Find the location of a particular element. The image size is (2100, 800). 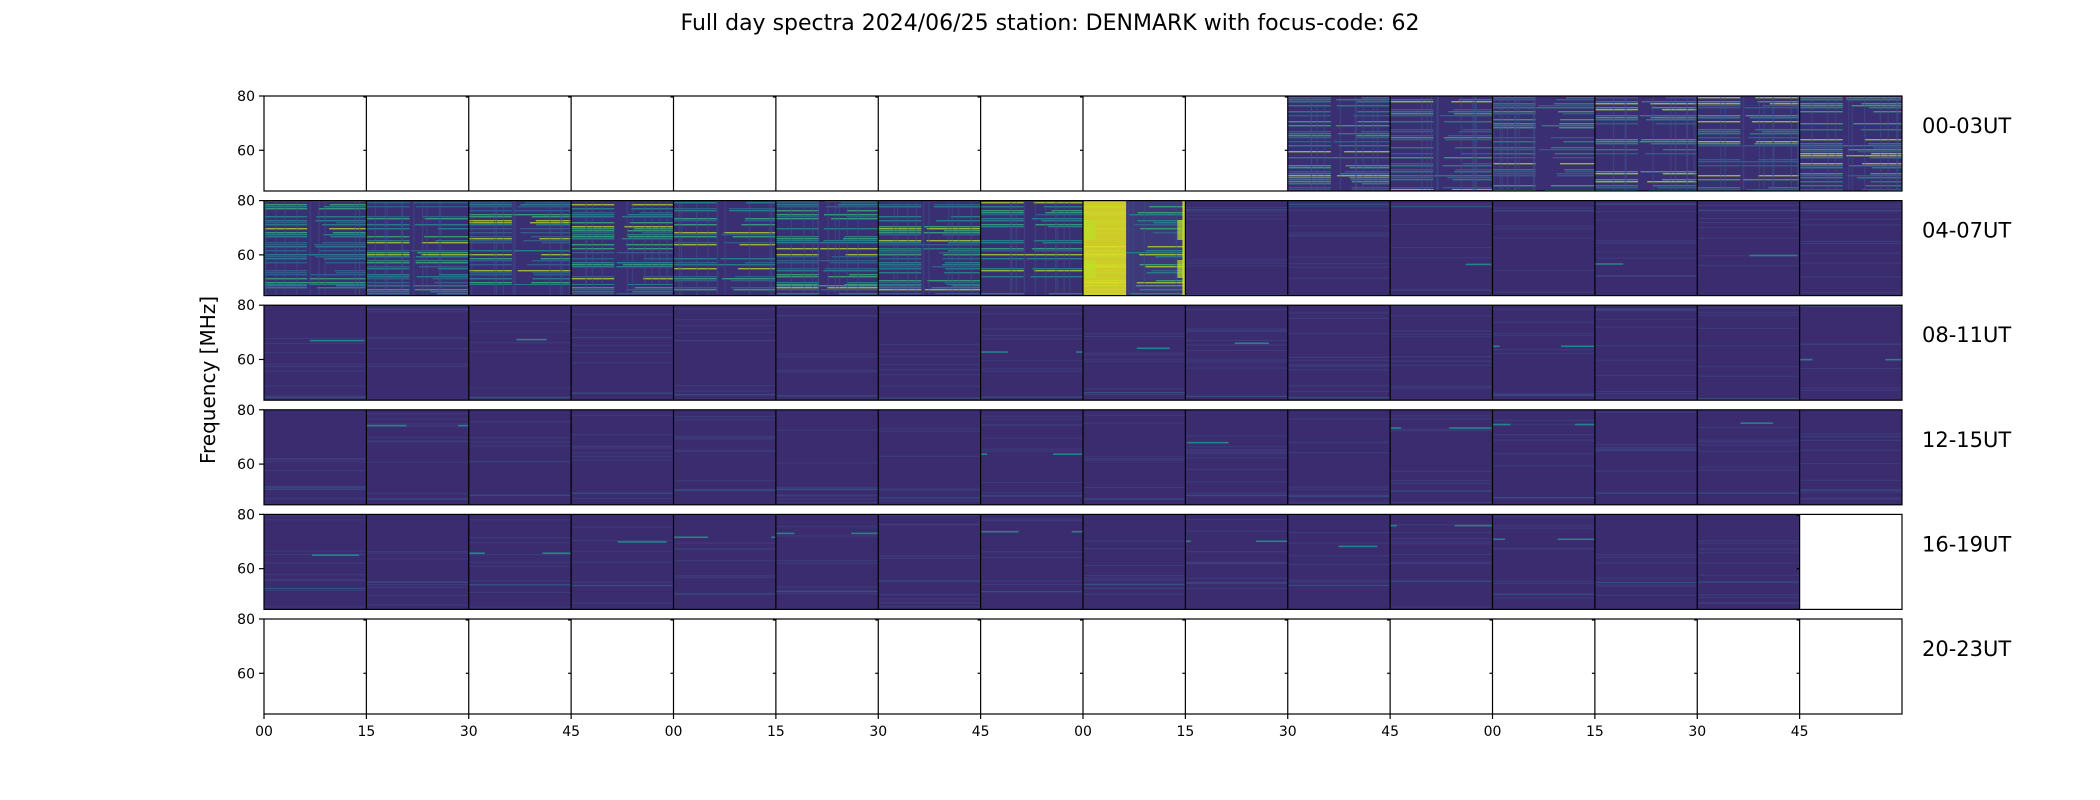

spectra-row: 60 80 08-11UT is located at coordinates (1124, 349).